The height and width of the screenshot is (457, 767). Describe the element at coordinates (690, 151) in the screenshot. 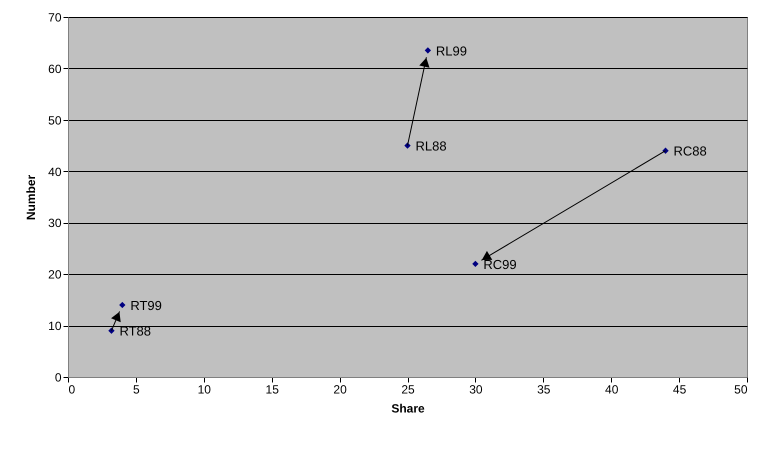

I see `annotation: RC88` at that location.